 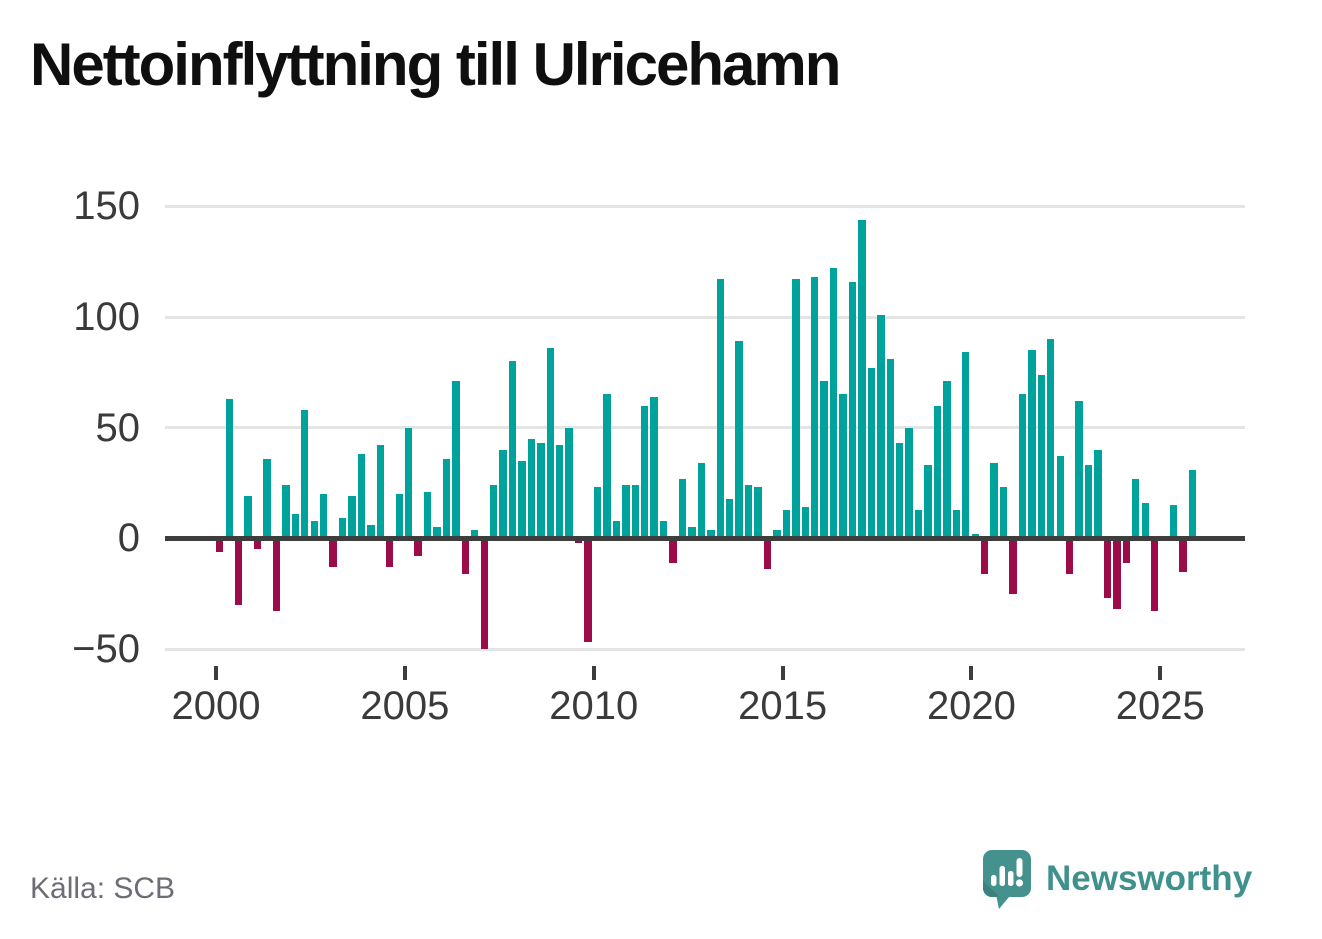 What do you see at coordinates (1051, 439) in the screenshot?
I see `bar-2022-Q1` at bounding box center [1051, 439].